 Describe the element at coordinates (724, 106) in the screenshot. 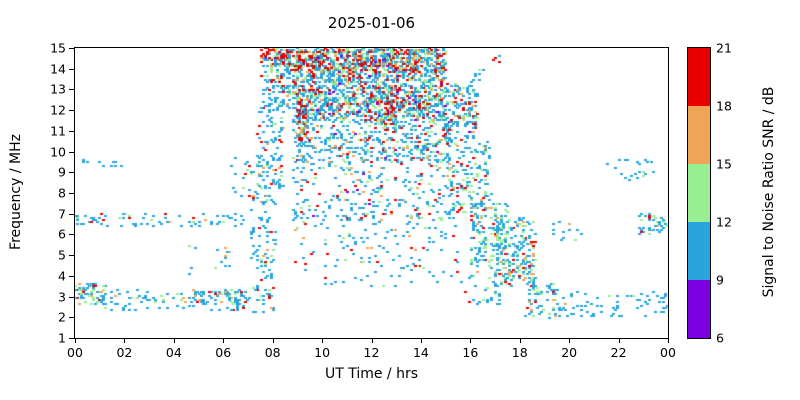

I see `colorbar-tick-label: 18` at that location.